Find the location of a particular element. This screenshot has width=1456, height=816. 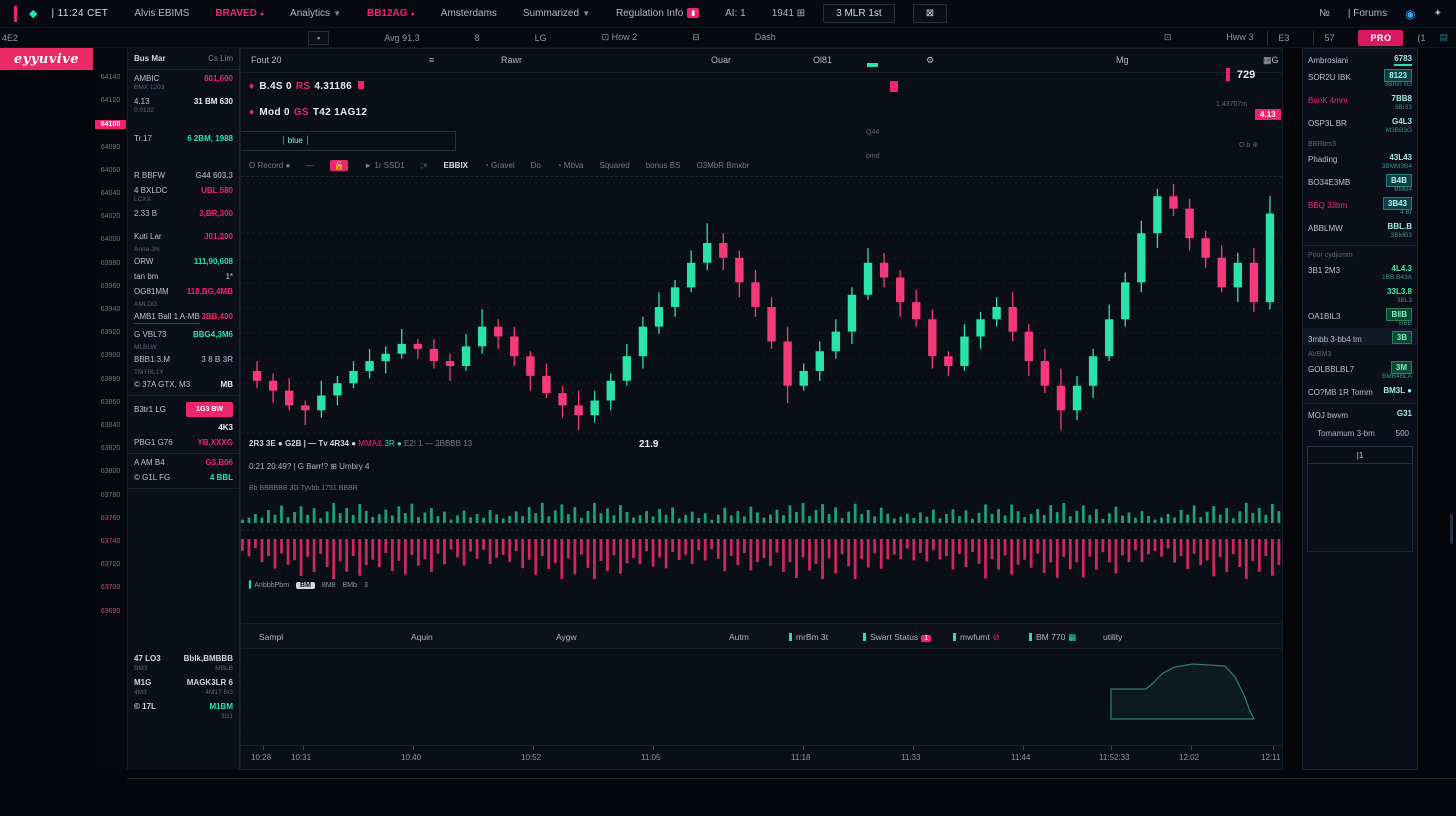

table-row: © 37A GTX, M3 MB is located at coordinates (183, 383).